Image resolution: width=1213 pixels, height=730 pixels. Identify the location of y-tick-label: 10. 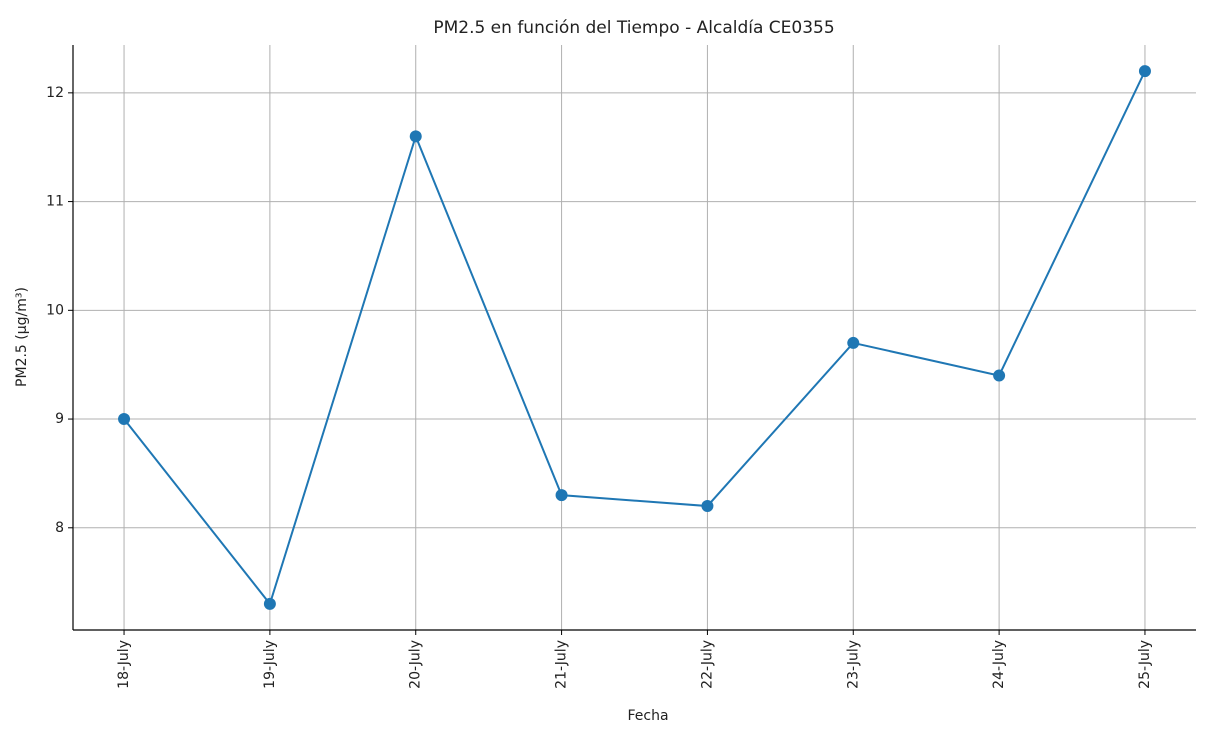
(55, 310).